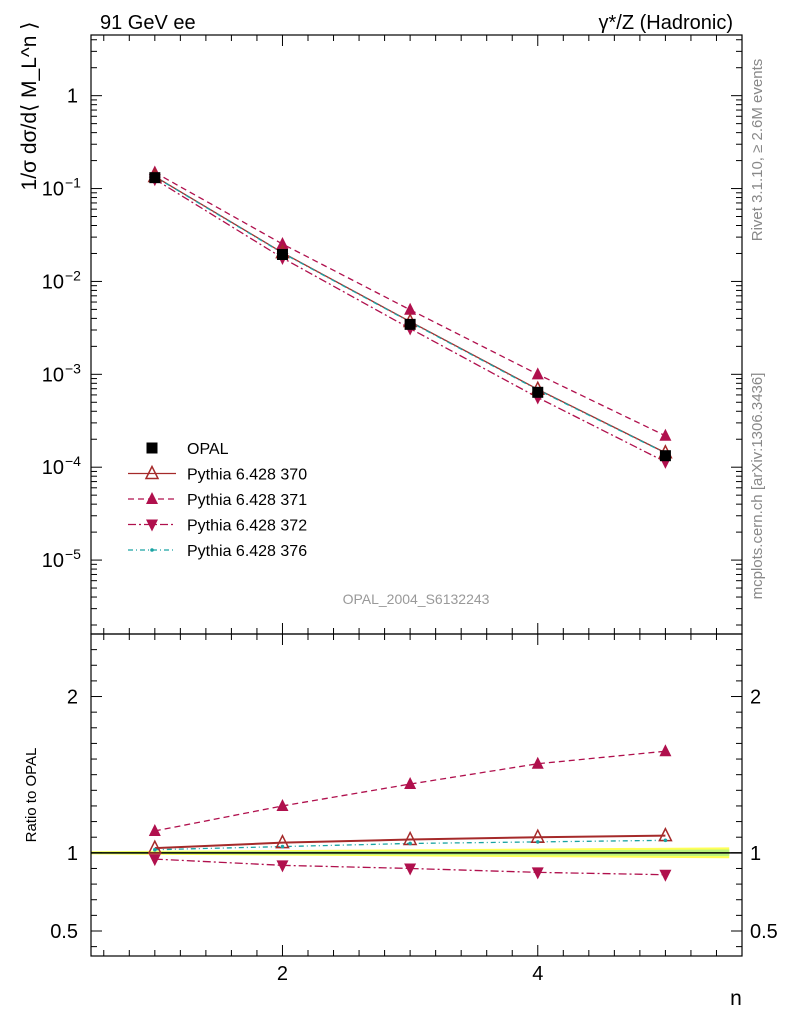  What do you see at coordinates (152, 550) in the screenshot?
I see `legend-marker-p376` at bounding box center [152, 550].